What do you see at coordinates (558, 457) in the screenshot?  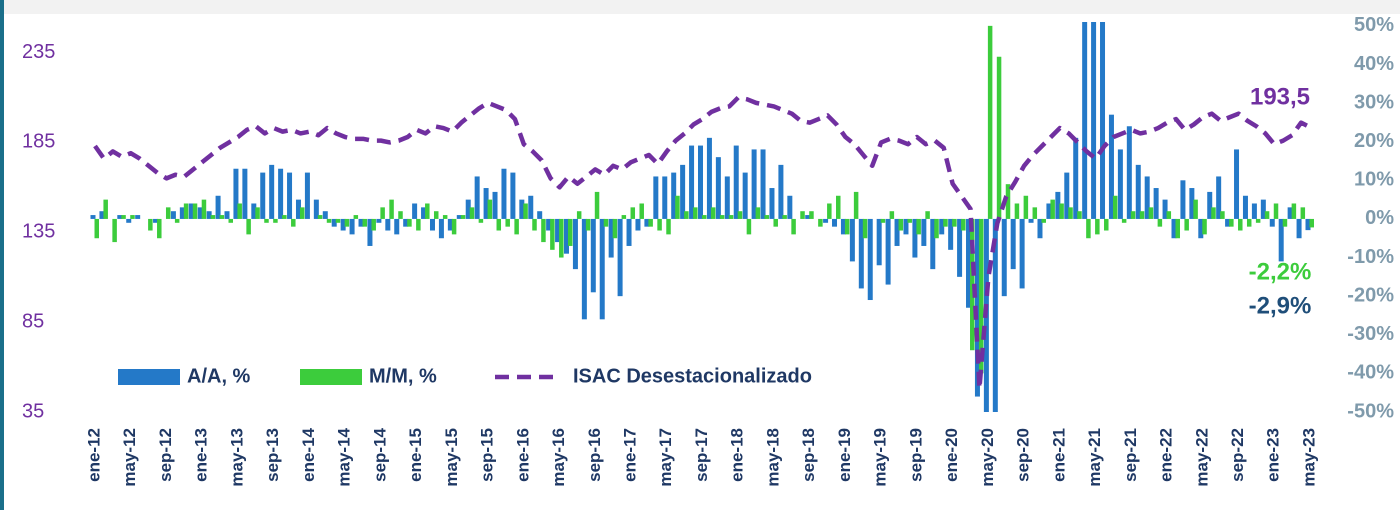 I see `x-tick-label: may-16` at bounding box center [558, 457].